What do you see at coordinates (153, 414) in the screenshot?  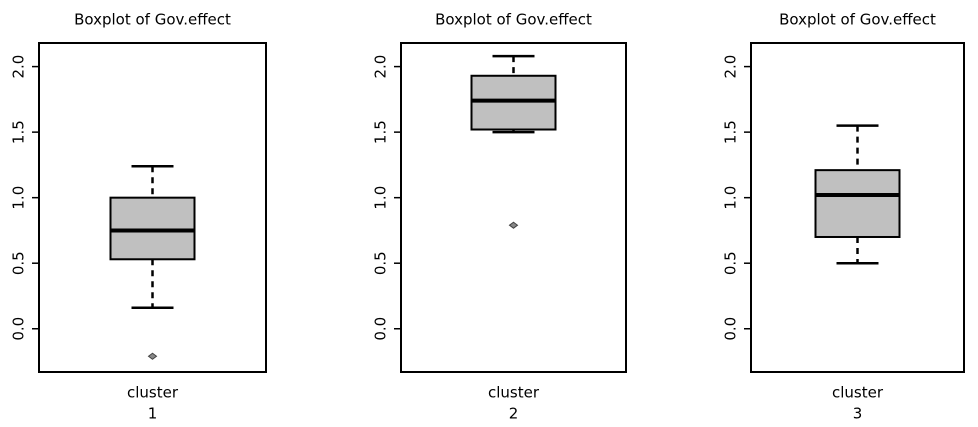 I see `x-tick-label: 1` at bounding box center [153, 414].